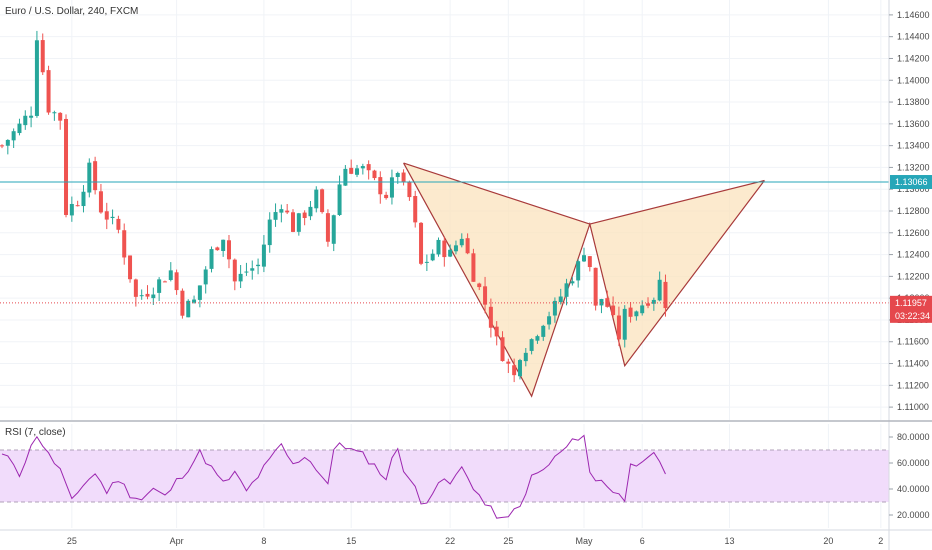 Image resolution: width=932 pixels, height=550 pixels. What do you see at coordinates (71, 11) in the screenshot?
I see `price-chart-title: Euro / U.S. Dollar, 240, FXCM` at bounding box center [71, 11].